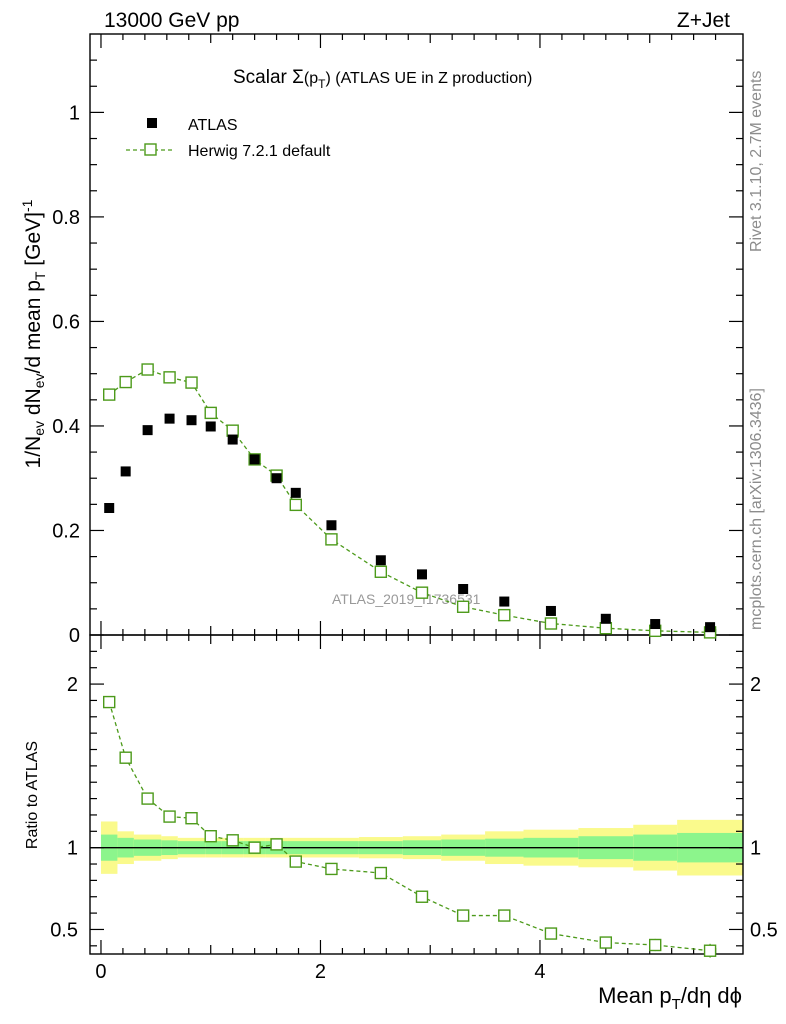 The height and width of the screenshot is (1024, 786). Describe the element at coordinates (634, 995) in the screenshot. I see `xlabel-a: Mean p` at that location.